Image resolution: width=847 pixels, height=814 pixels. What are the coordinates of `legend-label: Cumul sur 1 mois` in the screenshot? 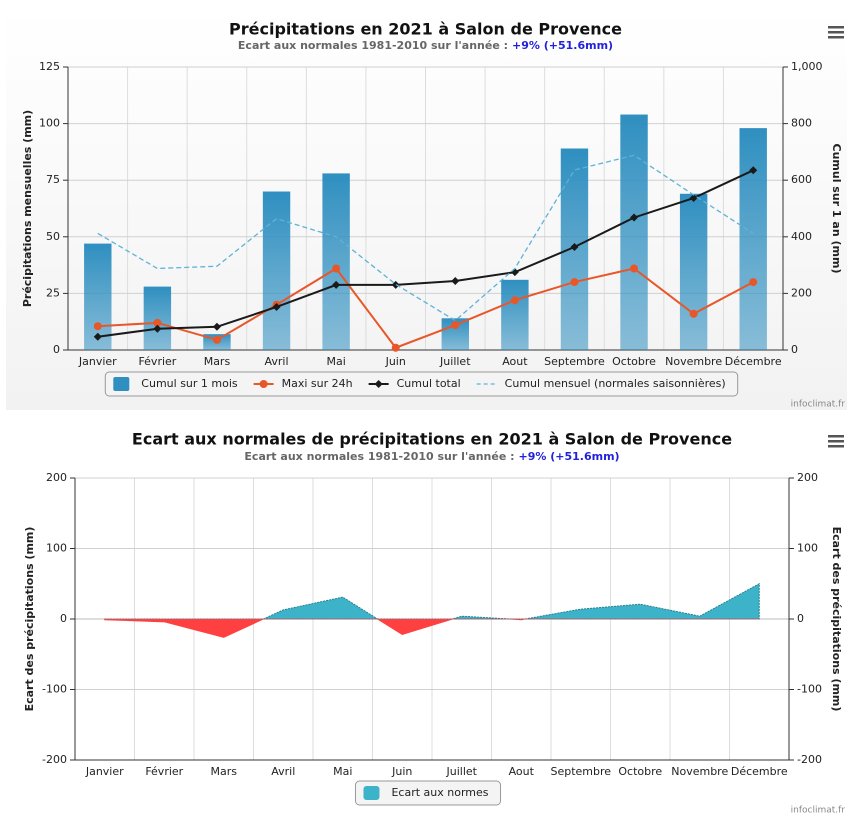 It's located at (189, 383).